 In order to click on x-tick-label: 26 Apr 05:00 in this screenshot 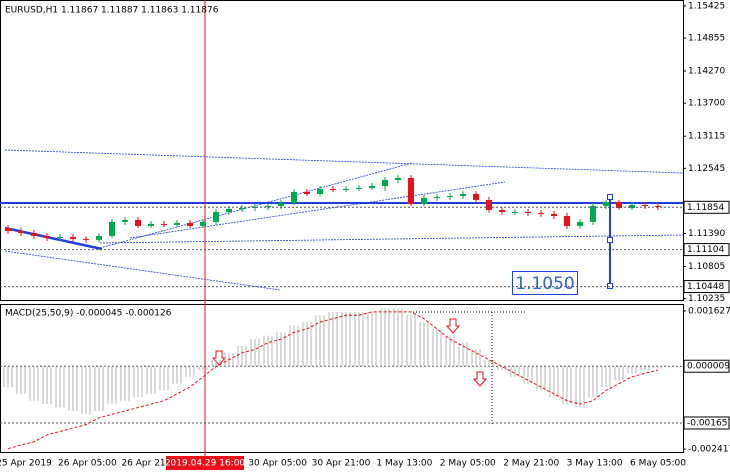, I will do `click(87, 464)`.